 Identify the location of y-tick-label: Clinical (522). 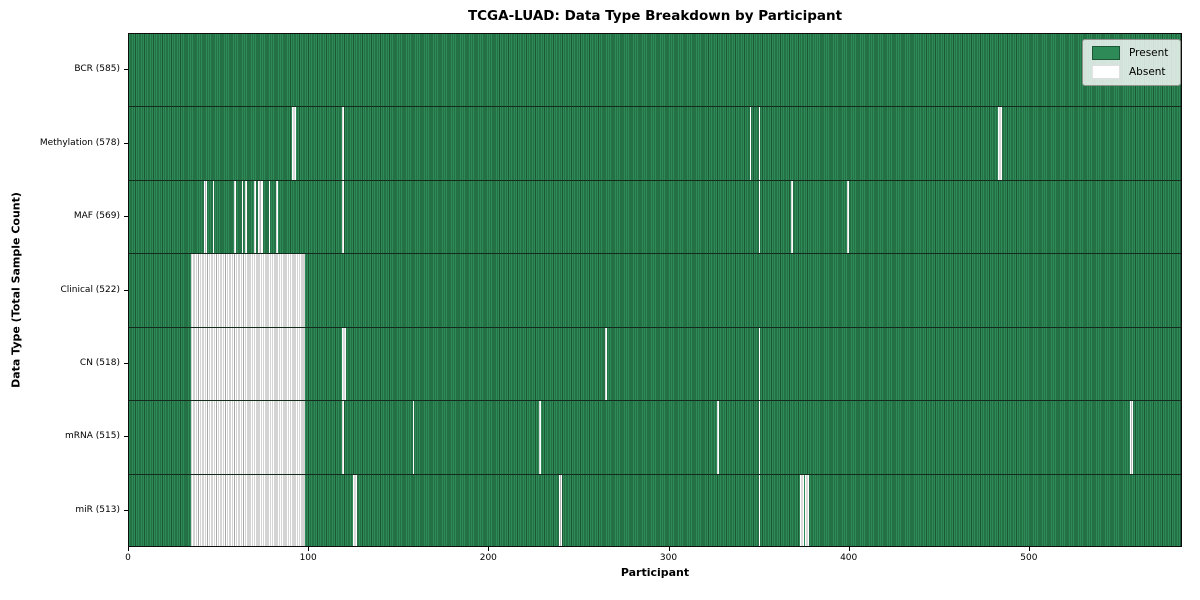
(90, 289).